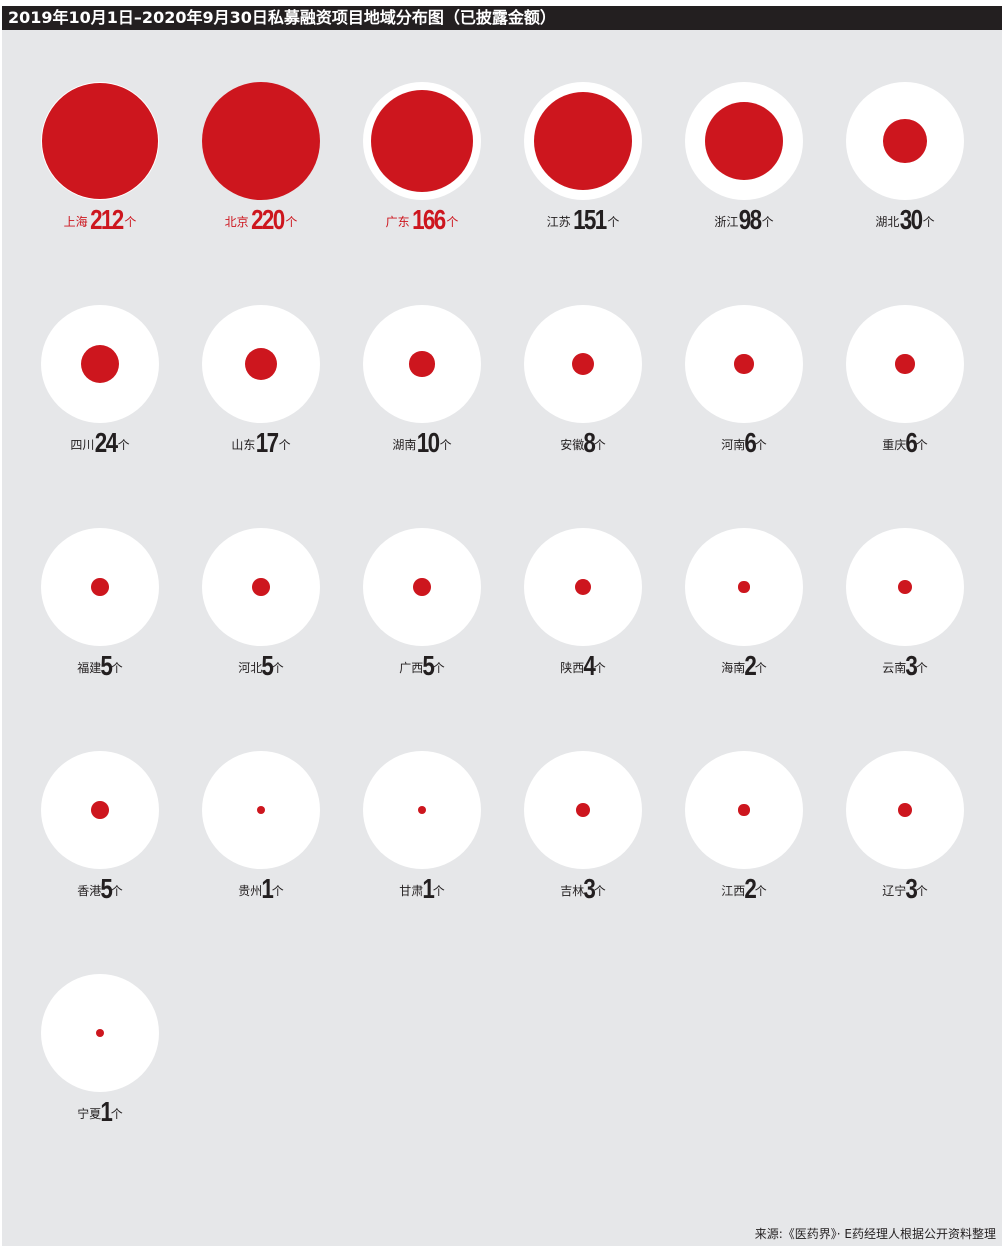 The width and height of the screenshot is (1006, 1246). I want to click on region-name: 贵州, so click(250, 891).